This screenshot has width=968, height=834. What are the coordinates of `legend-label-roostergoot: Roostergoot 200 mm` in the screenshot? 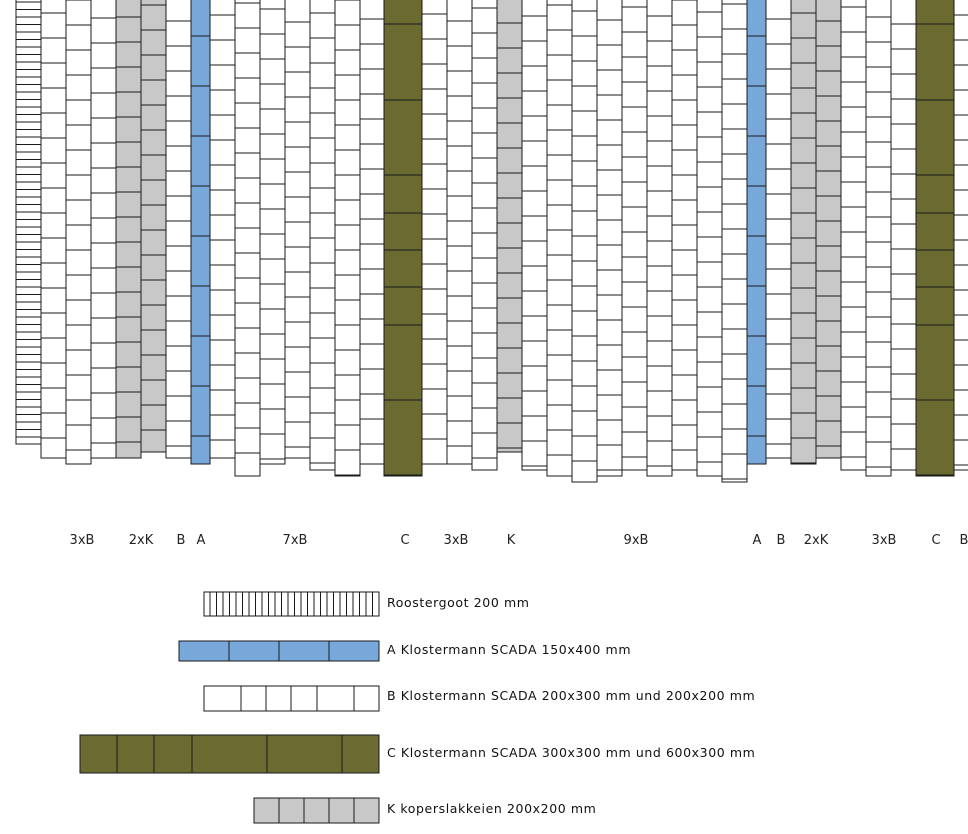 It's located at (458, 602).